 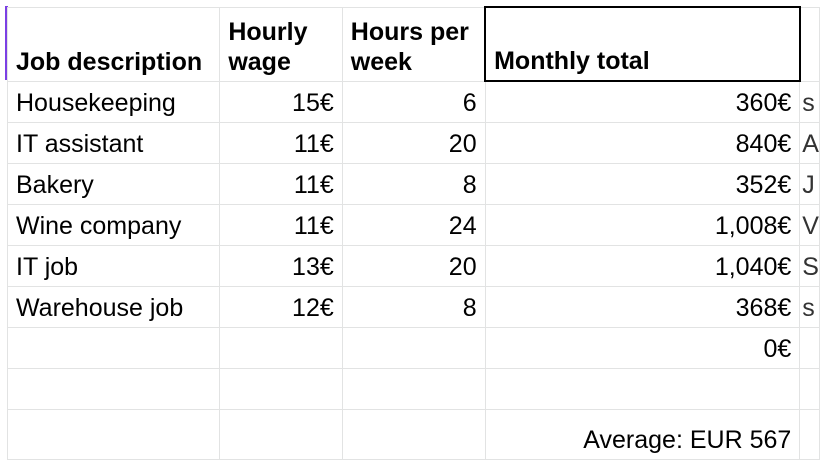 I want to click on average-total-cell: Average: EUR 567, so click(x=642, y=434).